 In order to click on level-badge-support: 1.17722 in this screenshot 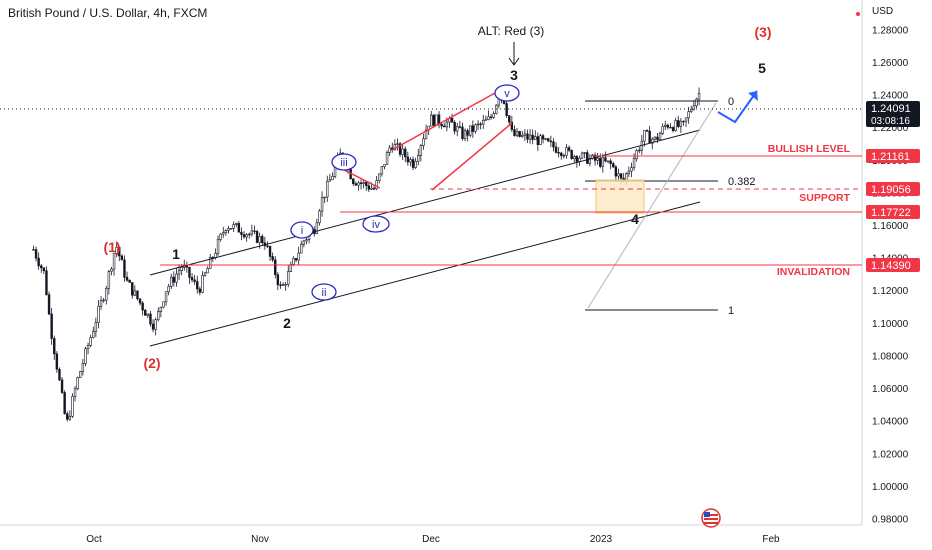, I will do `click(893, 212)`.